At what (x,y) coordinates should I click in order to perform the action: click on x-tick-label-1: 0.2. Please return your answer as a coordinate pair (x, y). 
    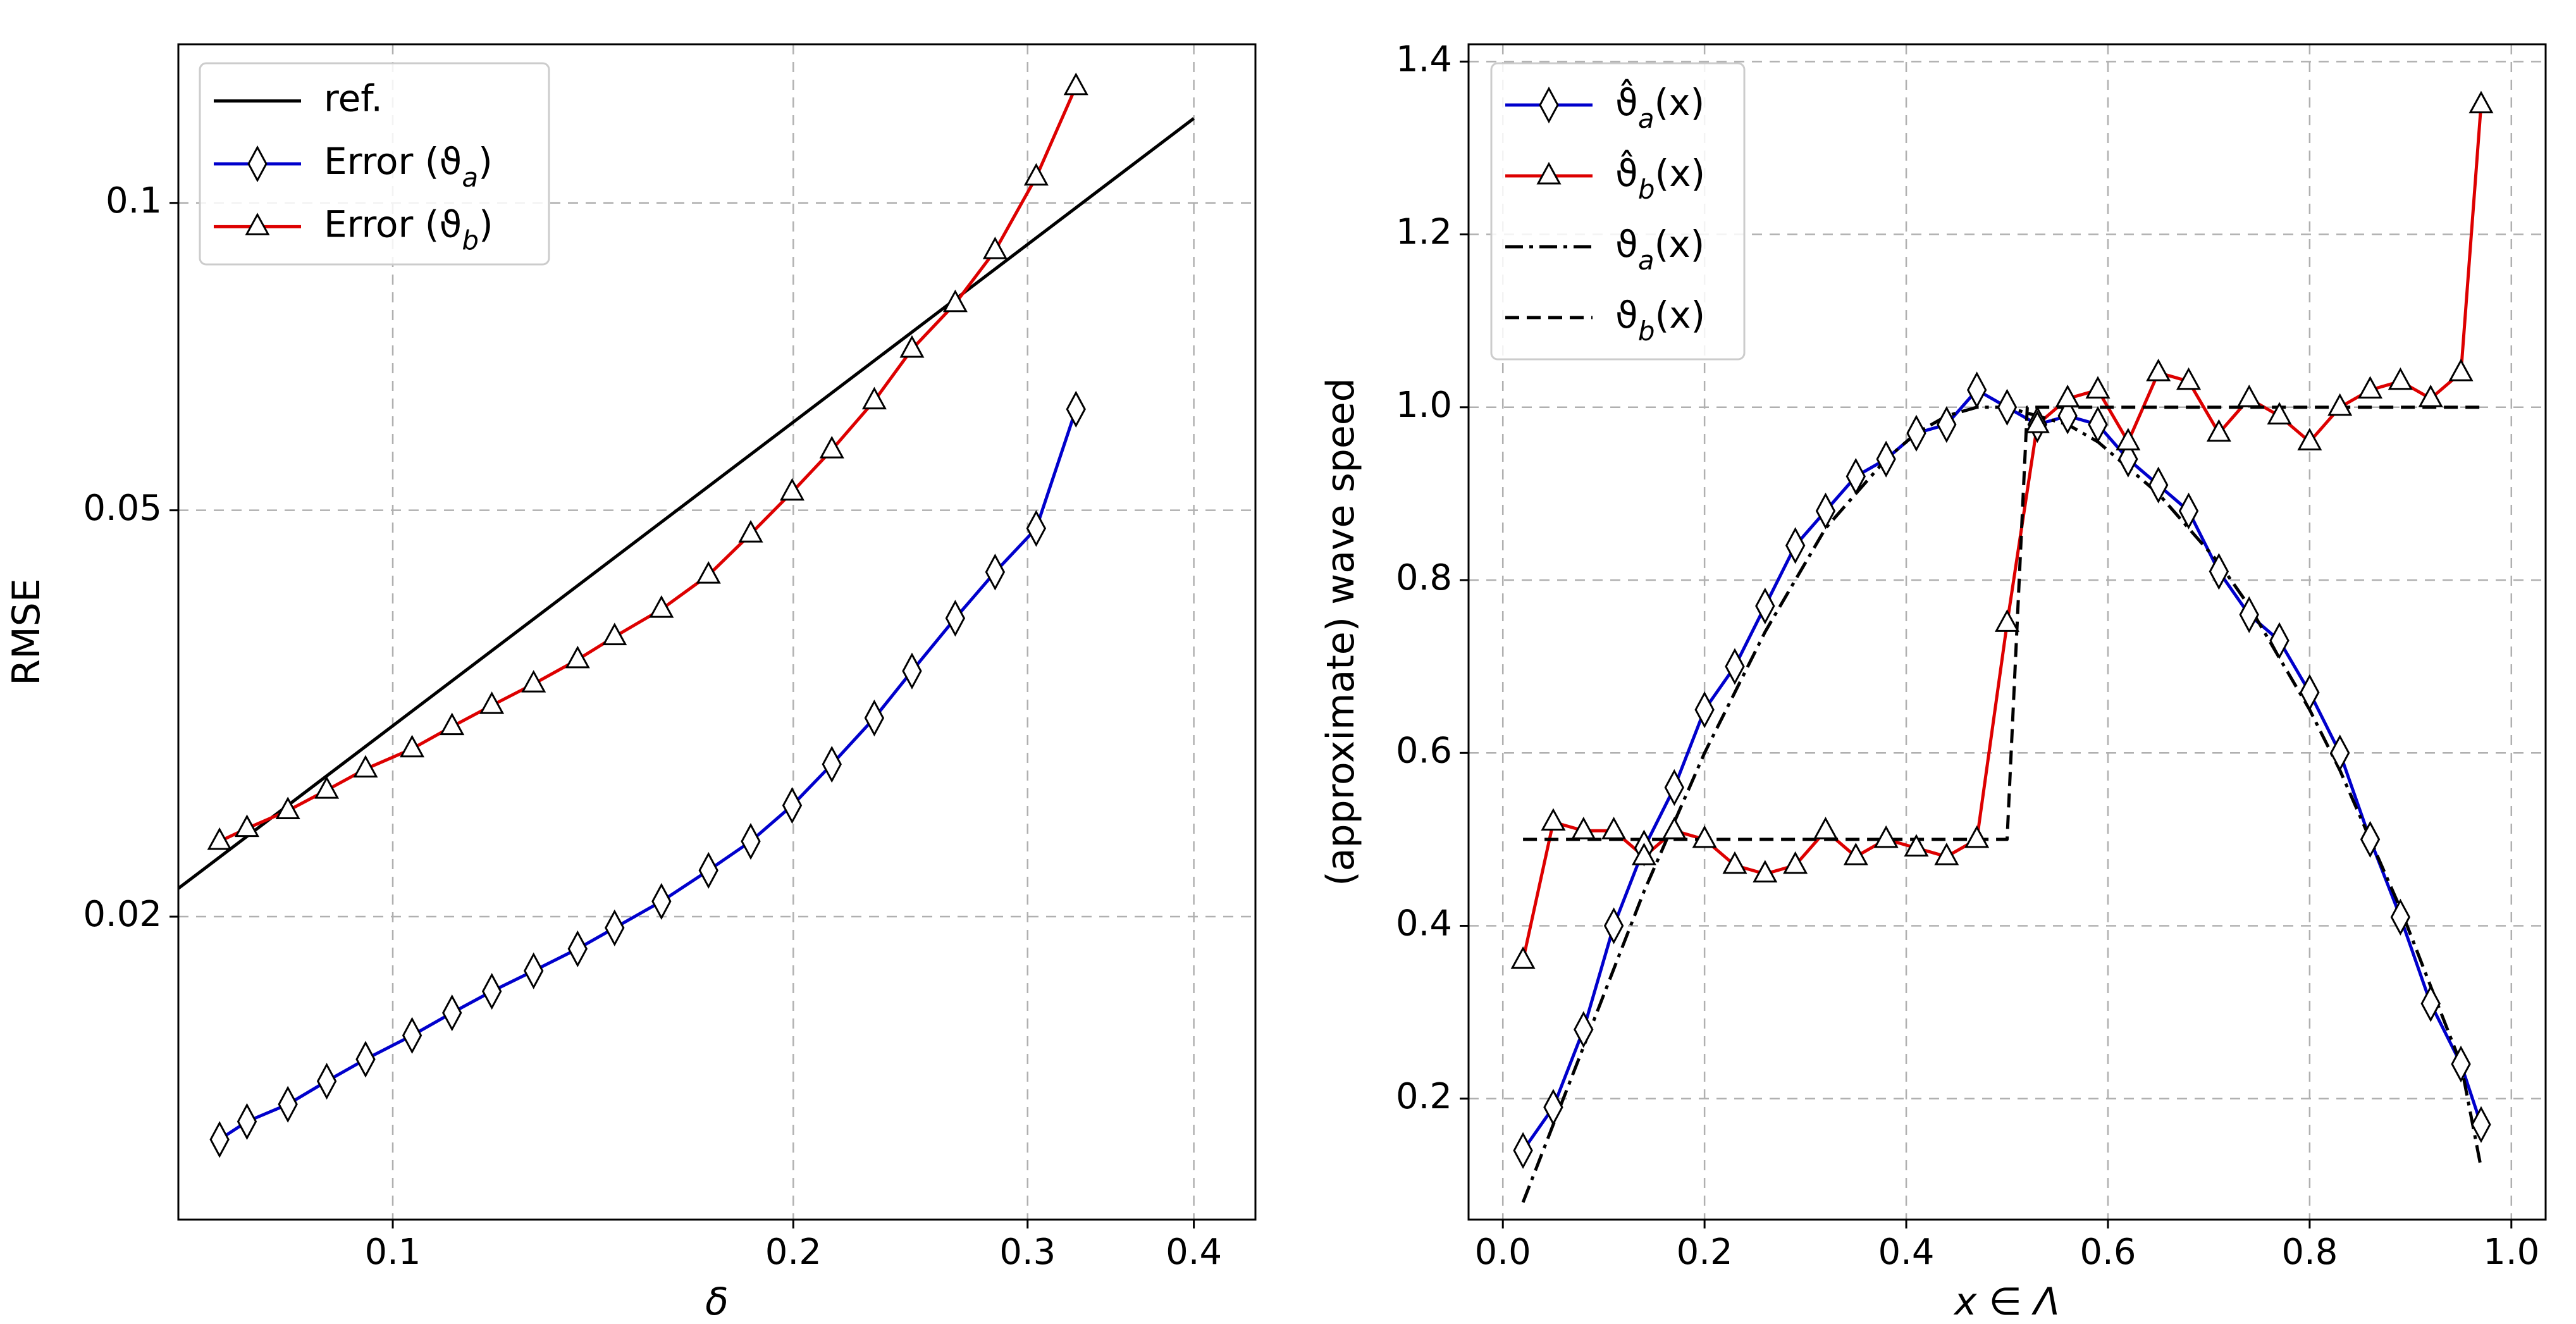
    Looking at the image, I should click on (1705, 1252).